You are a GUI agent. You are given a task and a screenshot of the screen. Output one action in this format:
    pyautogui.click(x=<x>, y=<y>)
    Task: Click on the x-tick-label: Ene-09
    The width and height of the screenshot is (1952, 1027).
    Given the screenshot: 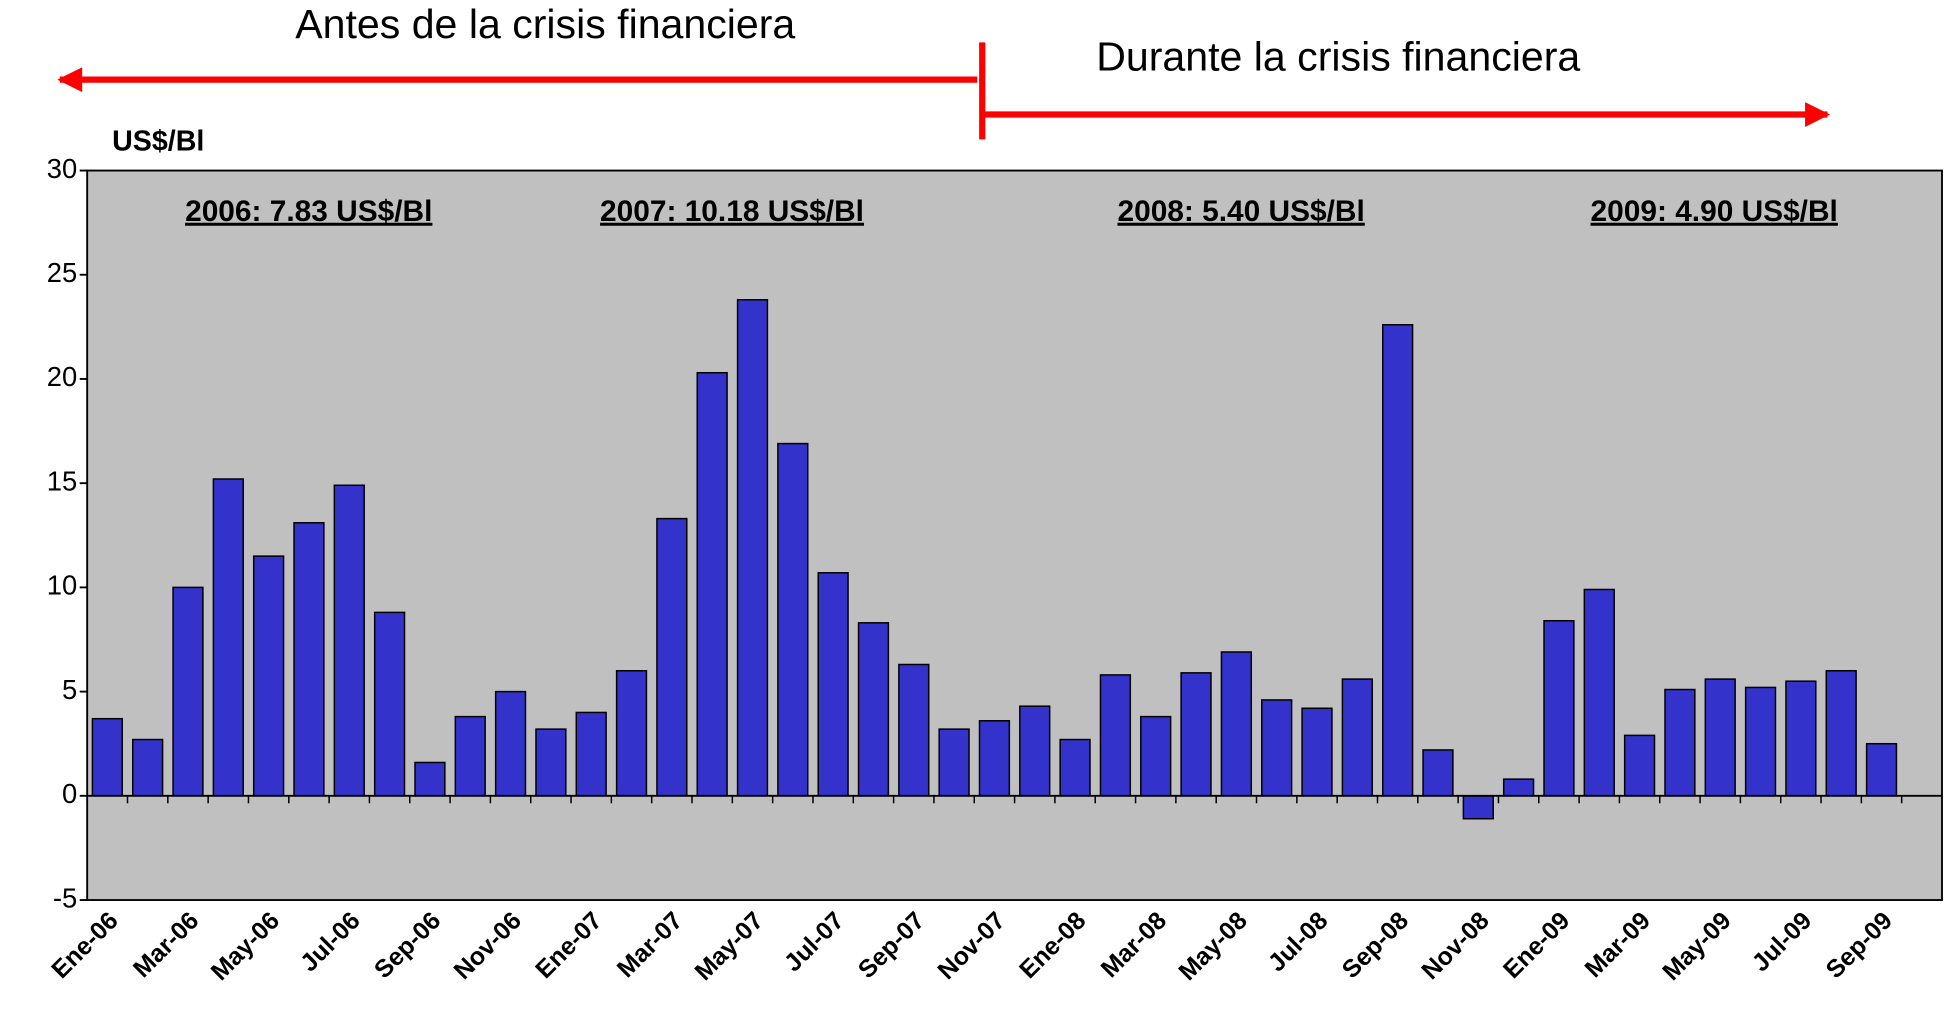 What is the action you would take?
    pyautogui.click(x=1536, y=945)
    